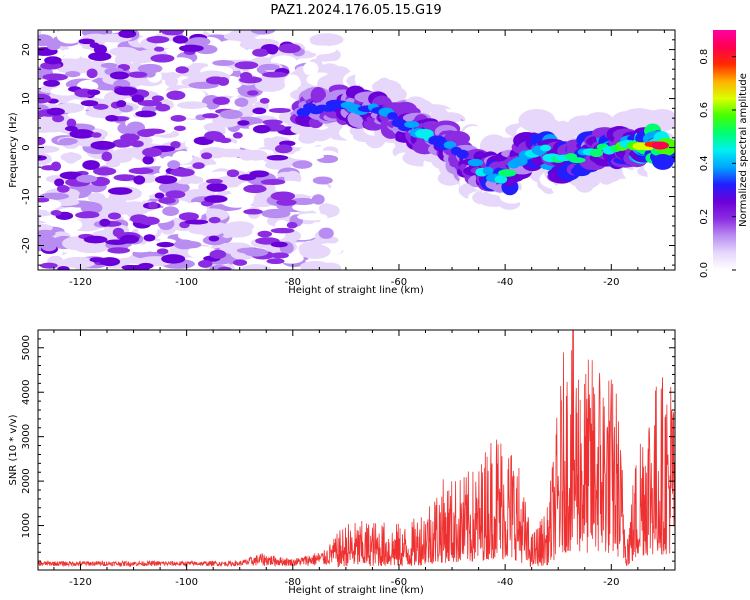 This screenshot has width=750, height=600. What do you see at coordinates (13, 150) in the screenshot?
I see `heatmap-y-axis-label: Frequency (Hz)` at bounding box center [13, 150].